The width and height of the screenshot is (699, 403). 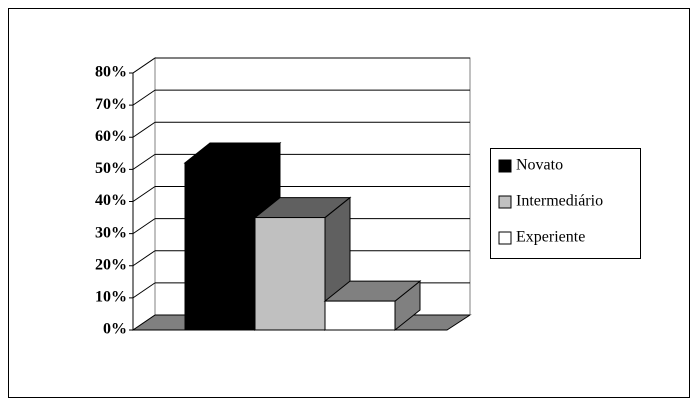 What do you see at coordinates (550, 237) in the screenshot?
I see `legend-label: Experiente` at bounding box center [550, 237].